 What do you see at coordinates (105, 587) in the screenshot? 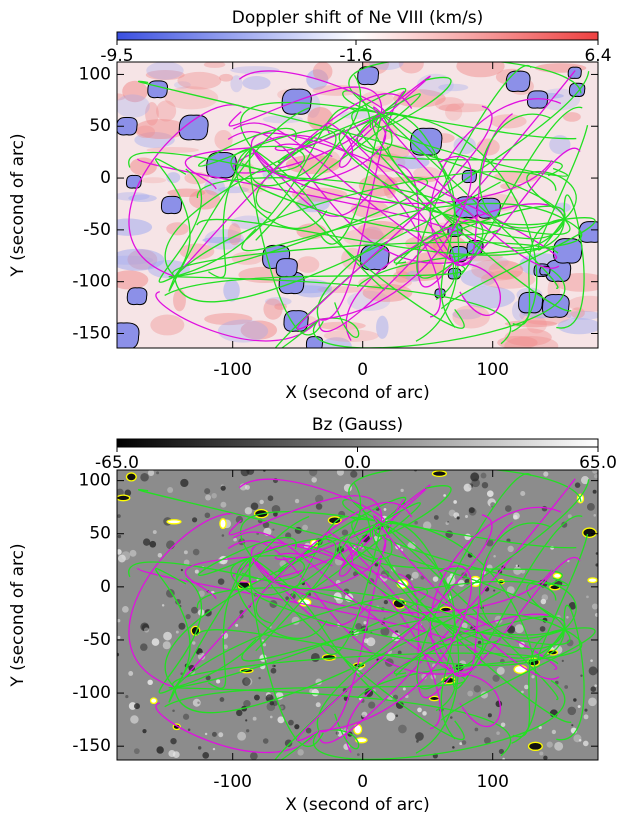
I see `y-tick-label: 0` at bounding box center [105, 587].